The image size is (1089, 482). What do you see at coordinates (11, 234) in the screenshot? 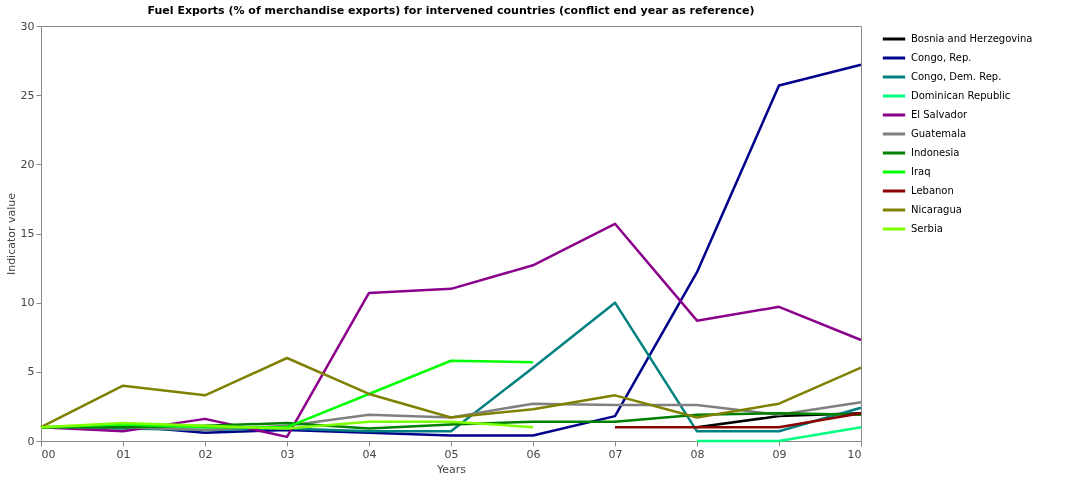
I see `y-axis-title: Indicator value` at bounding box center [11, 234].